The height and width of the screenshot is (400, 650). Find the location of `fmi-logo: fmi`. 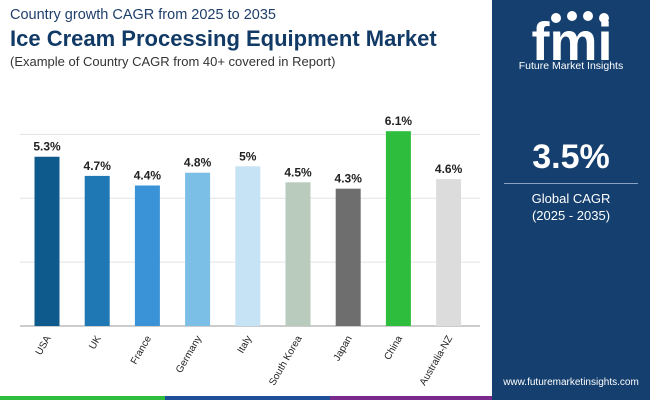

fmi-logo: fmi is located at coordinates (572, 41).